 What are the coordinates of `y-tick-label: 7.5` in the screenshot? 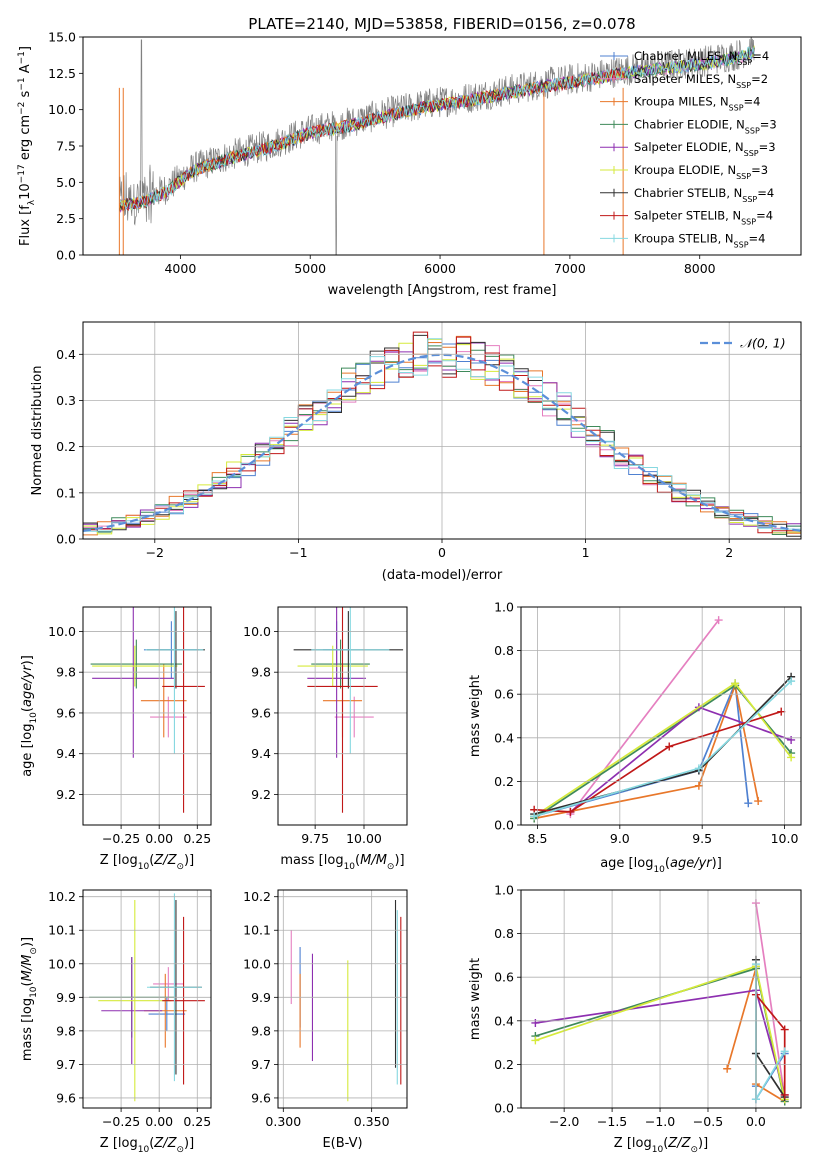 It's located at (66, 146).